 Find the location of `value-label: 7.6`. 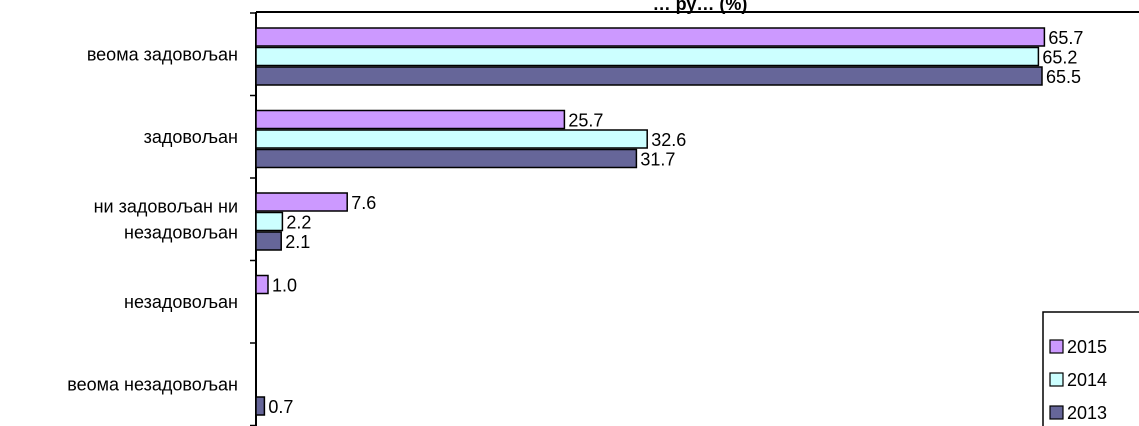

value-label: 7.6 is located at coordinates (363, 203).